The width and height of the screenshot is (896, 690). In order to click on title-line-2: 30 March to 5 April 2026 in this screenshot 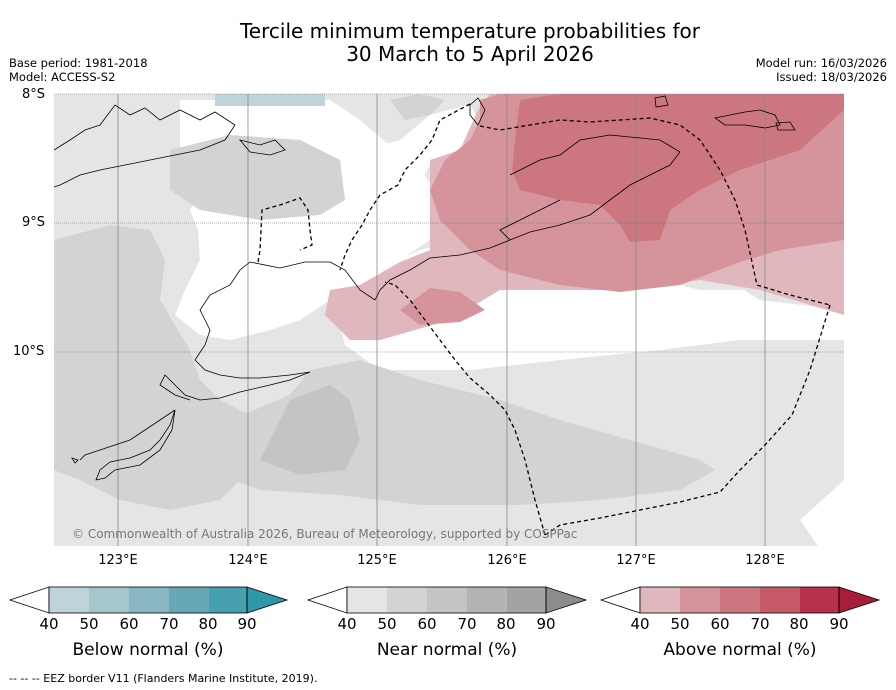, I will do `click(470, 54)`.